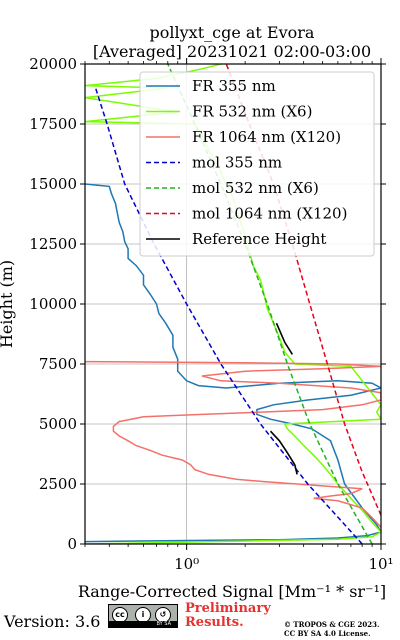  Describe the element at coordinates (53, 64) in the screenshot. I see `y-tick-label: 20000` at that location.